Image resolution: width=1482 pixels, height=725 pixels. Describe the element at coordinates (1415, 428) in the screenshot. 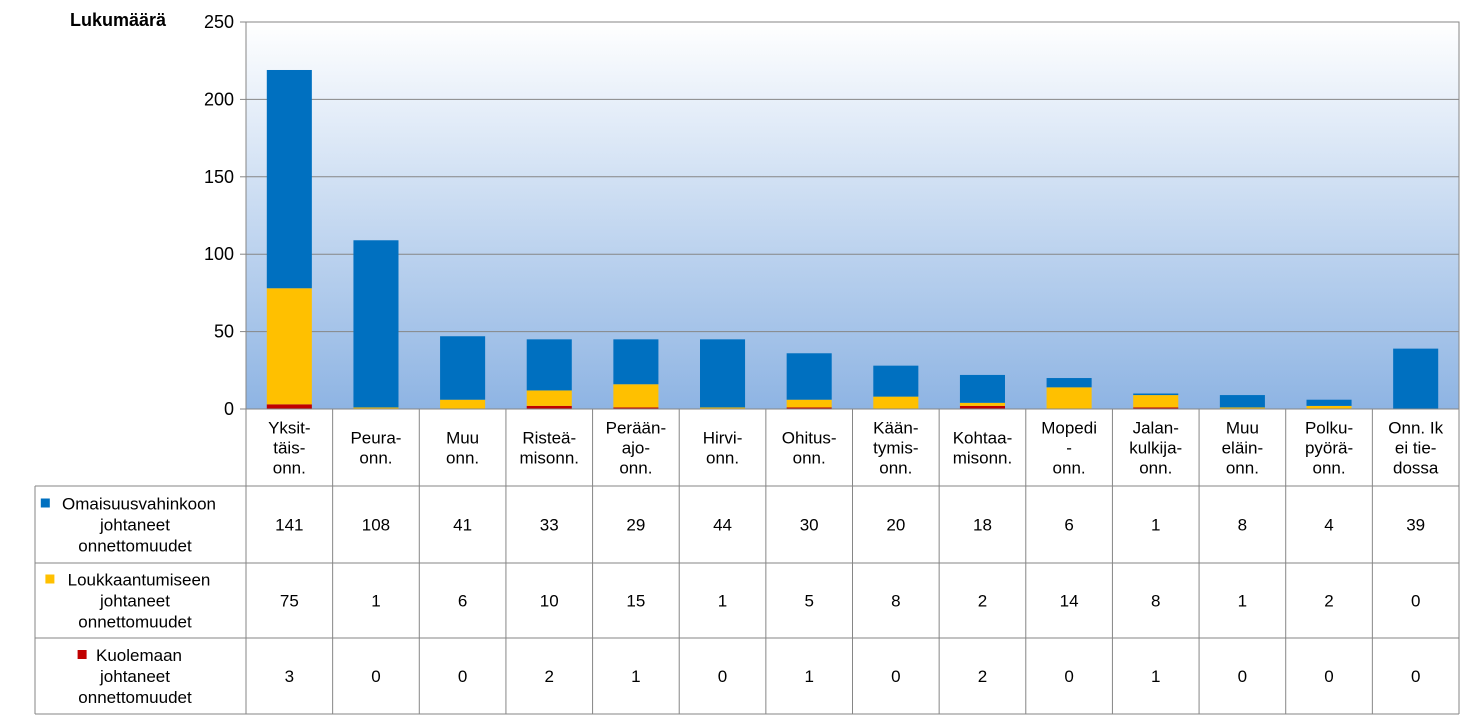

I see `x-tick-label: Onn. Ik` at that location.